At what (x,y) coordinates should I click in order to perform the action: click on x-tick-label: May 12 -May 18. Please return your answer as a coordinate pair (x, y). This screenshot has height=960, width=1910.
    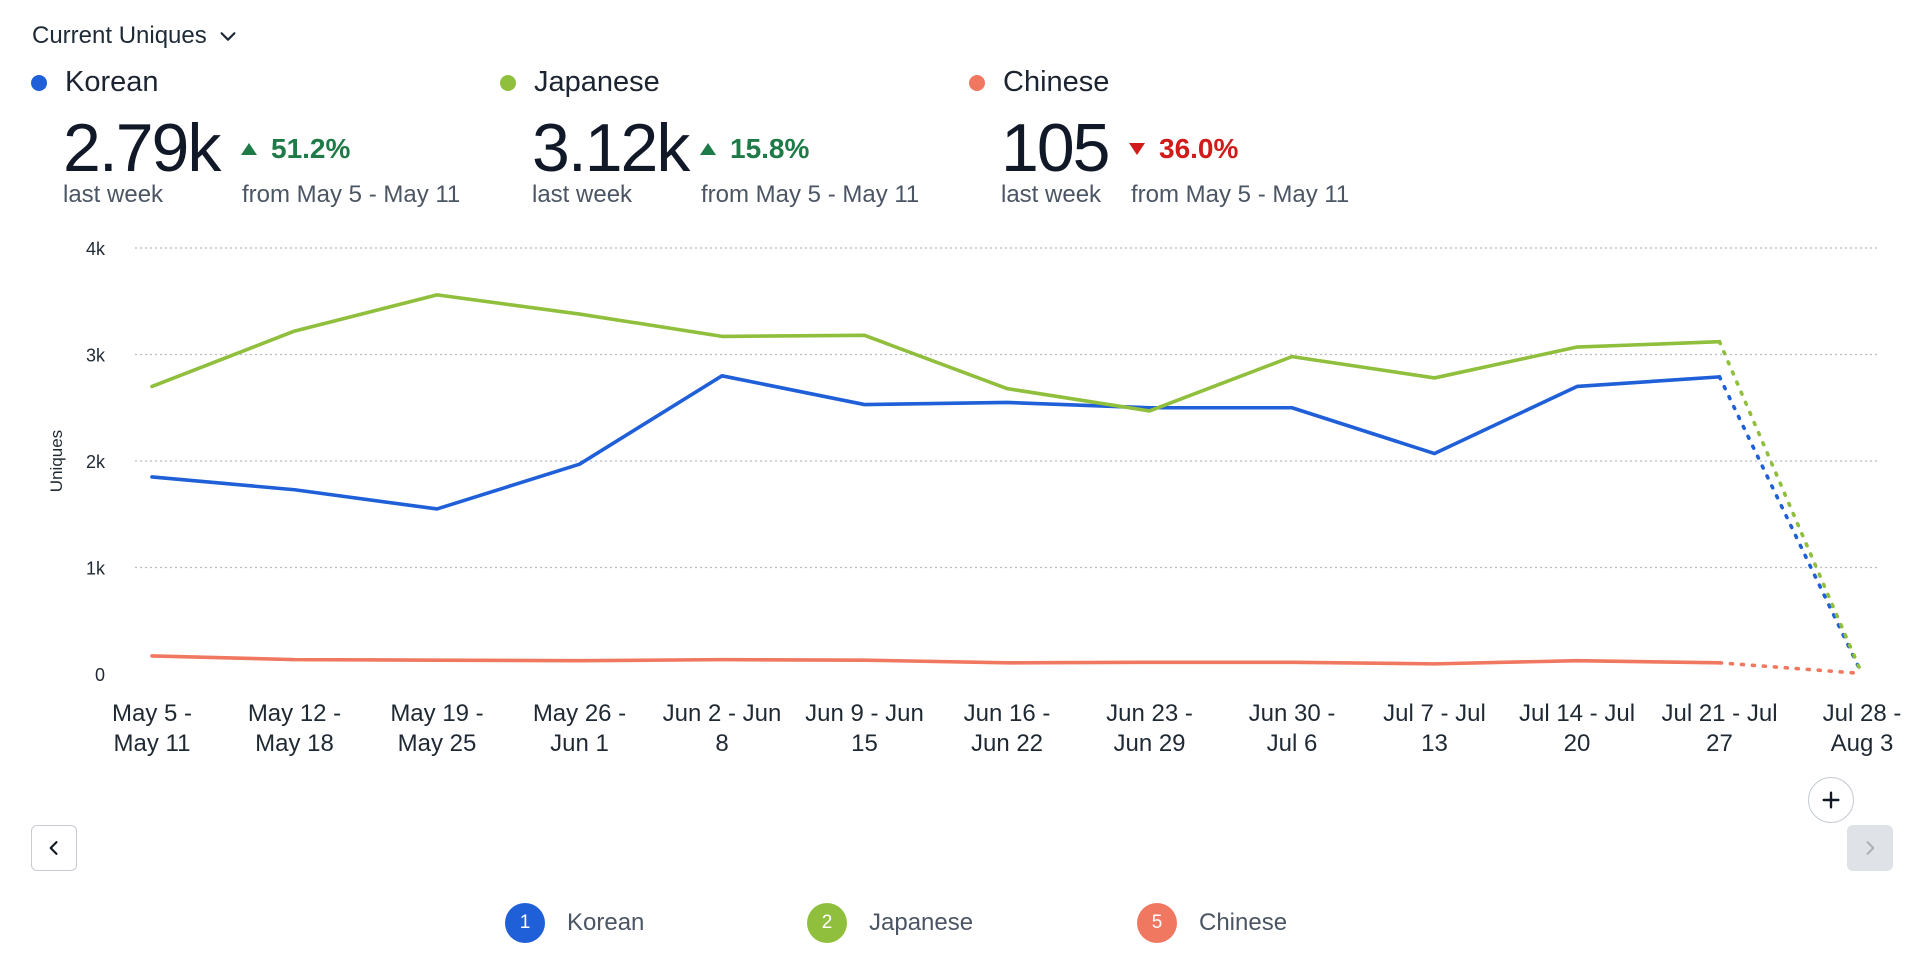
    Looking at the image, I should click on (294, 728).